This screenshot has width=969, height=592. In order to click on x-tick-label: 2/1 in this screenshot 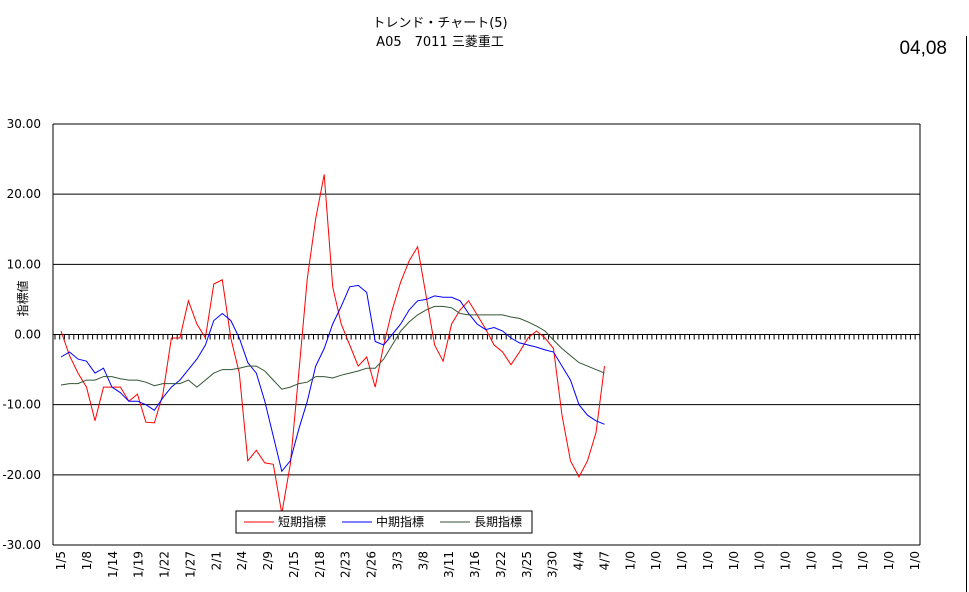, I will do `click(216, 560)`.